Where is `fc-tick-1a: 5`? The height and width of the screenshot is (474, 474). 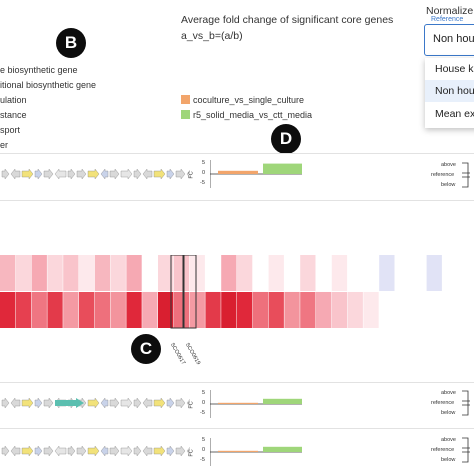
fc-tick-1a: 5 is located at coordinates (204, 163).